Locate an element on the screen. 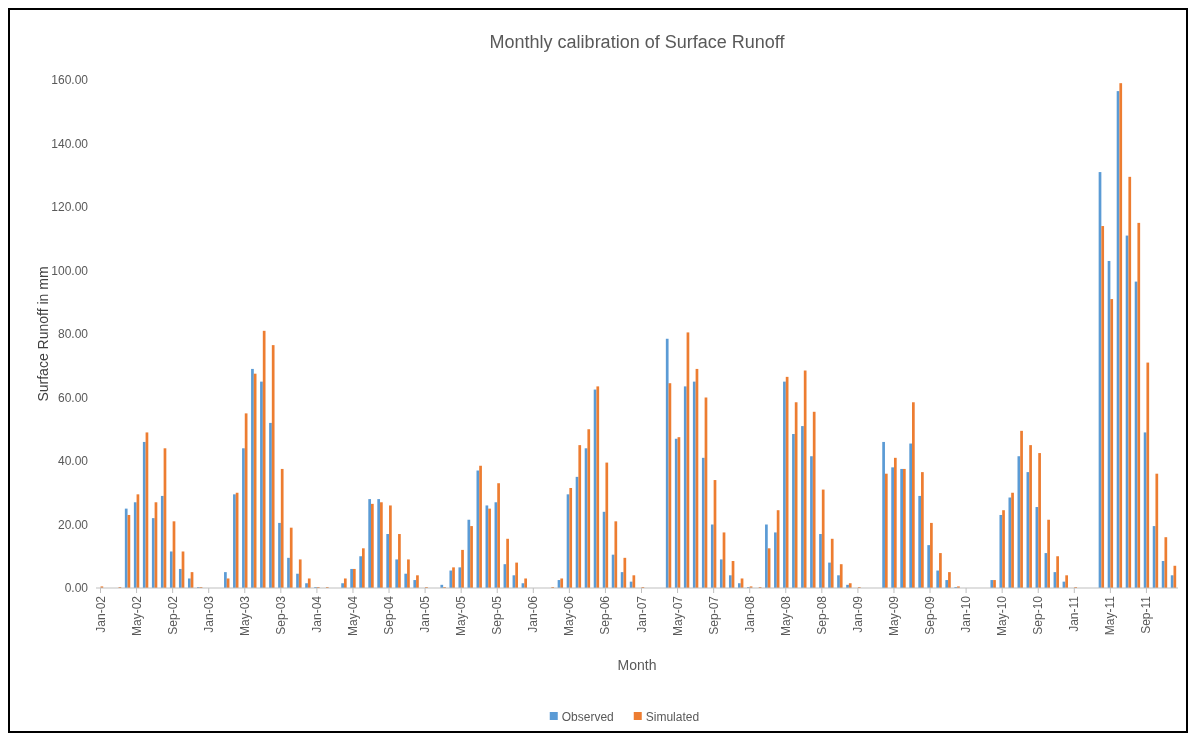 The image size is (1188, 738). x-tick-label: Jan-05 is located at coordinates (425, 614).